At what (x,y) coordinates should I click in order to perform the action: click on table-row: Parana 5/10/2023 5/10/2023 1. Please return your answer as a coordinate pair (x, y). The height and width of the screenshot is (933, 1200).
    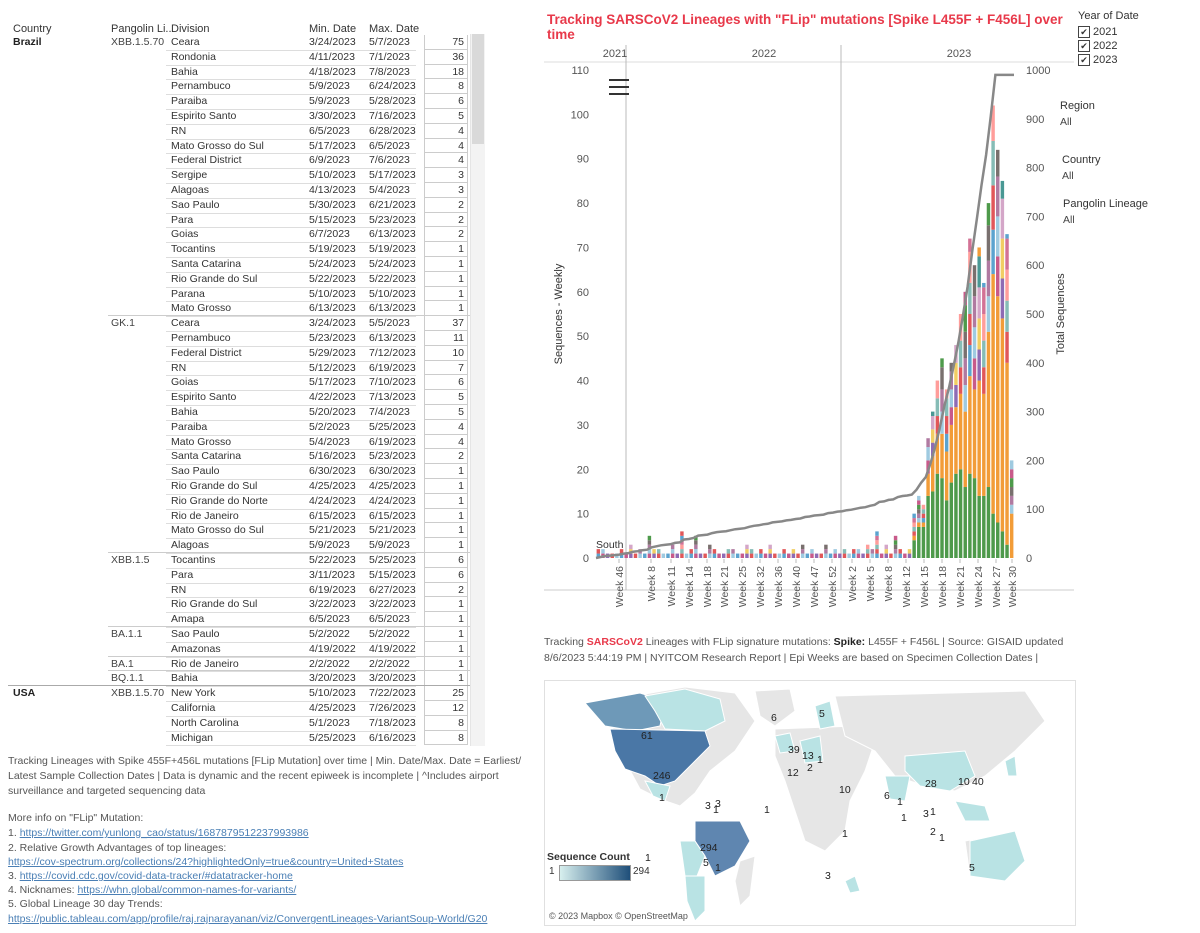
    Looking at the image, I should click on (243, 294).